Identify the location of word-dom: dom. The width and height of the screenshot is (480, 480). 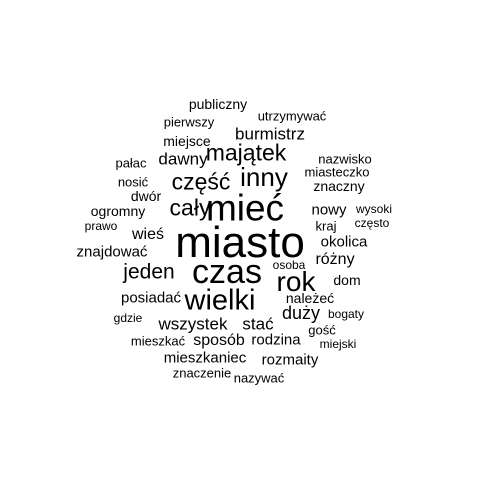
(347, 280).